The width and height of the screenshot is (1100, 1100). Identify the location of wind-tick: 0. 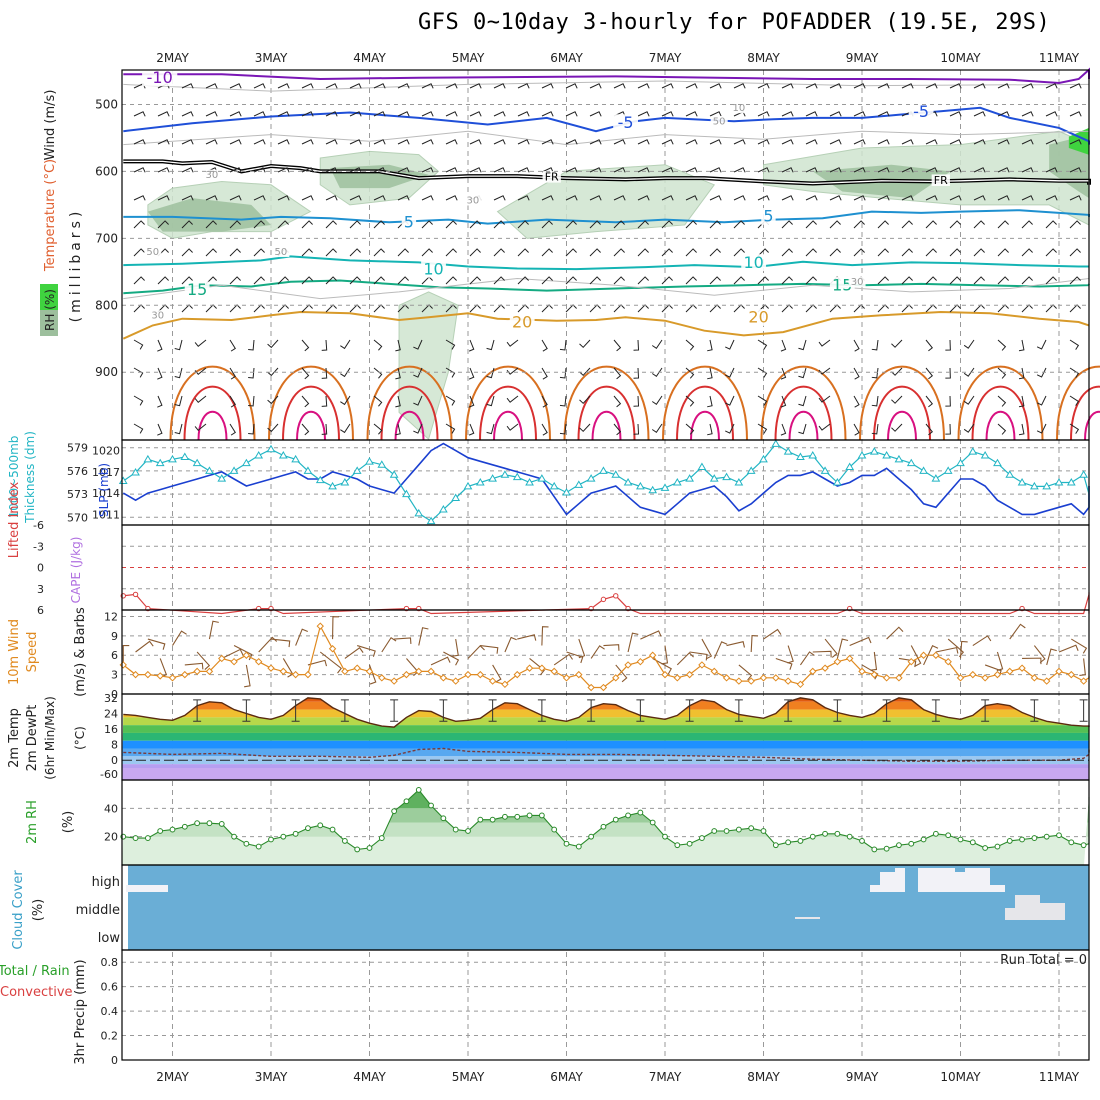
(114, 694).